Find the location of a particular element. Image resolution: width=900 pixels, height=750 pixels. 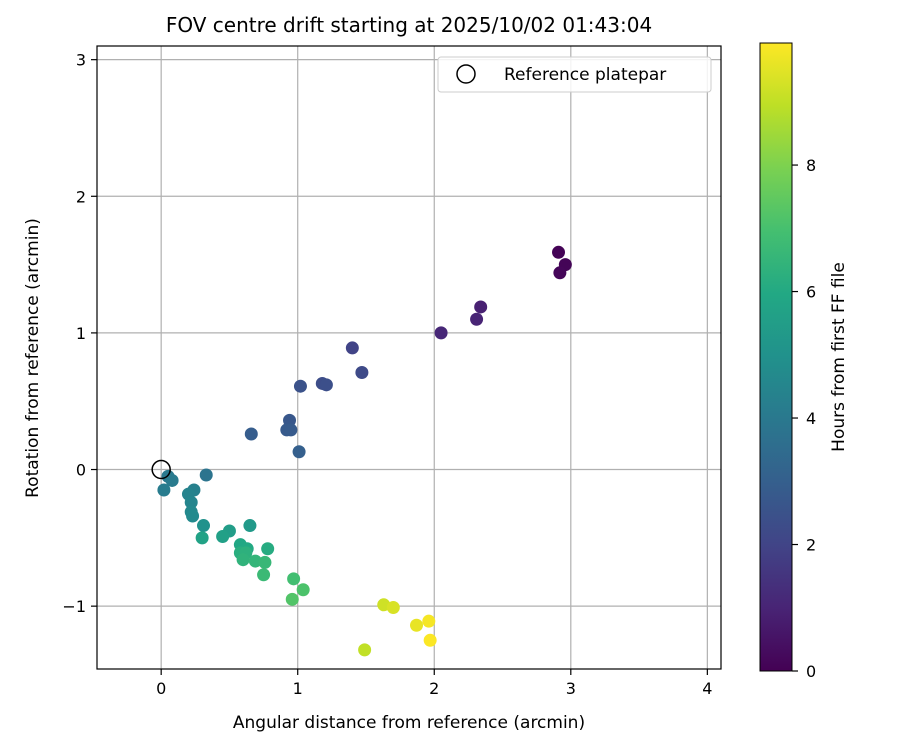

colorbar is located at coordinates (776, 357).